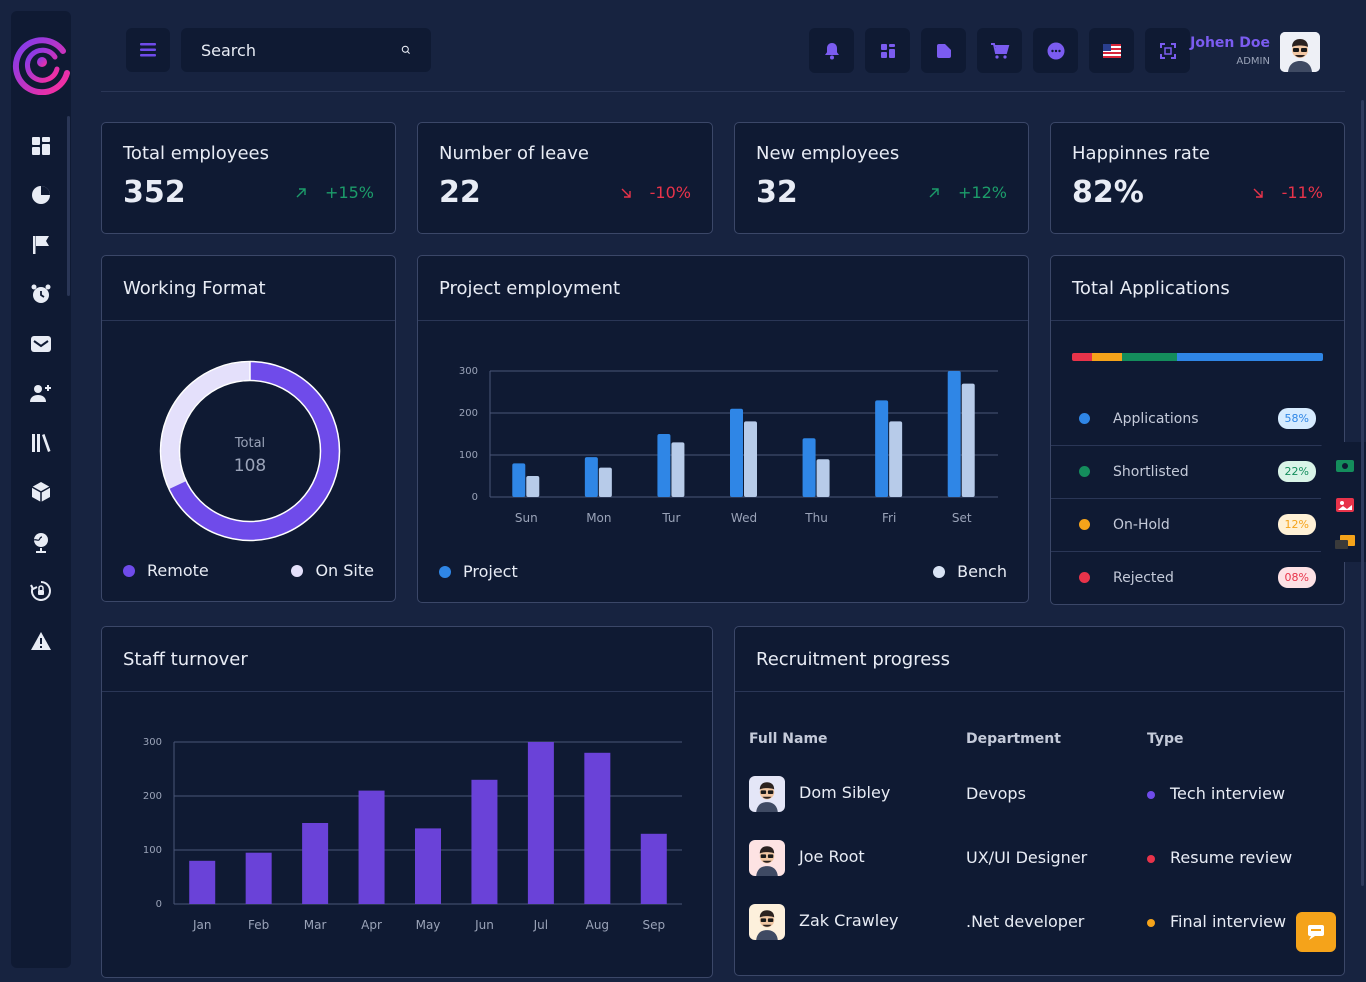 The height and width of the screenshot is (982, 1366). Describe the element at coordinates (1025, 921) in the screenshot. I see `candidate-department: .Net developer` at that location.